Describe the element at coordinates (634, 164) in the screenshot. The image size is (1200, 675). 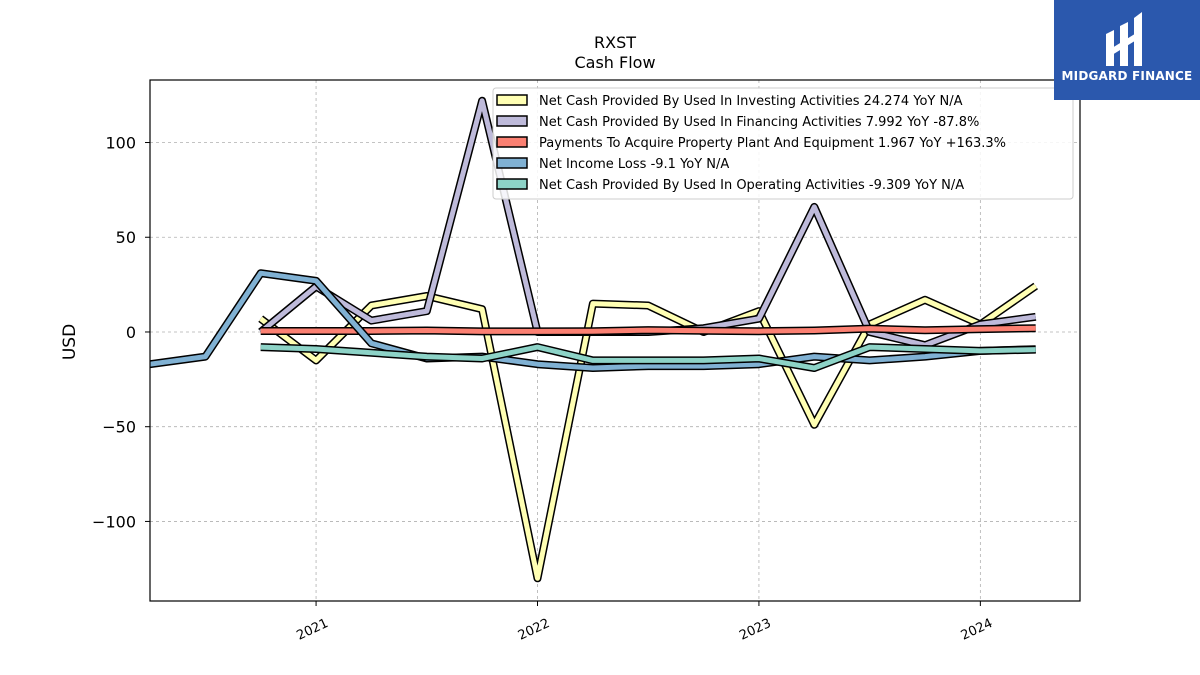
I see `legend-label: Net Income Loss -9.1 YoY N/A` at that location.